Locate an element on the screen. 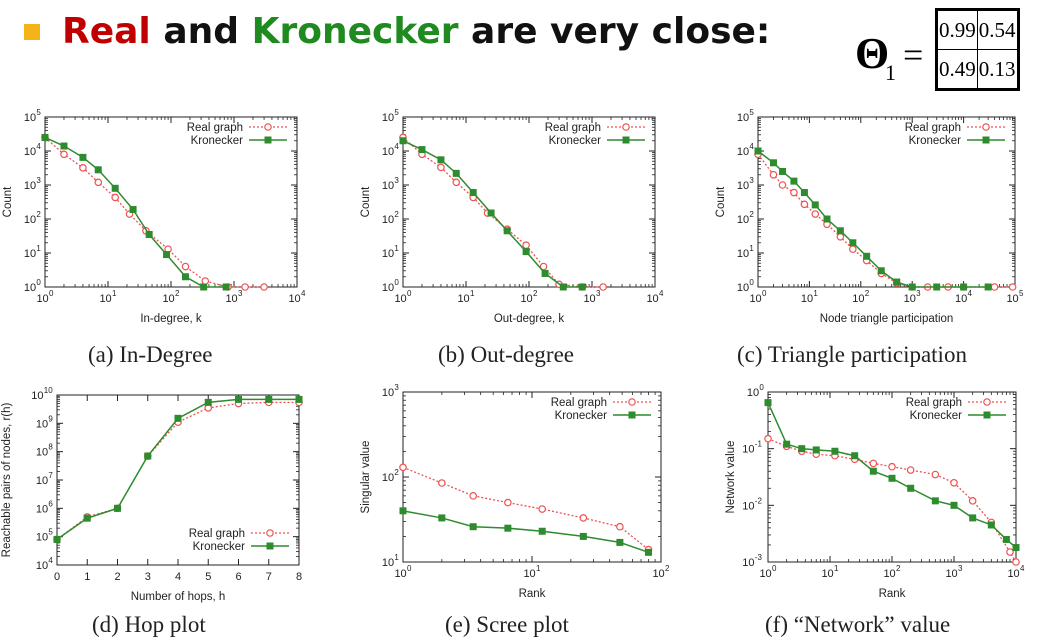 This screenshot has height=640, width=1059. y-axis-label: Network value is located at coordinates (731, 477).